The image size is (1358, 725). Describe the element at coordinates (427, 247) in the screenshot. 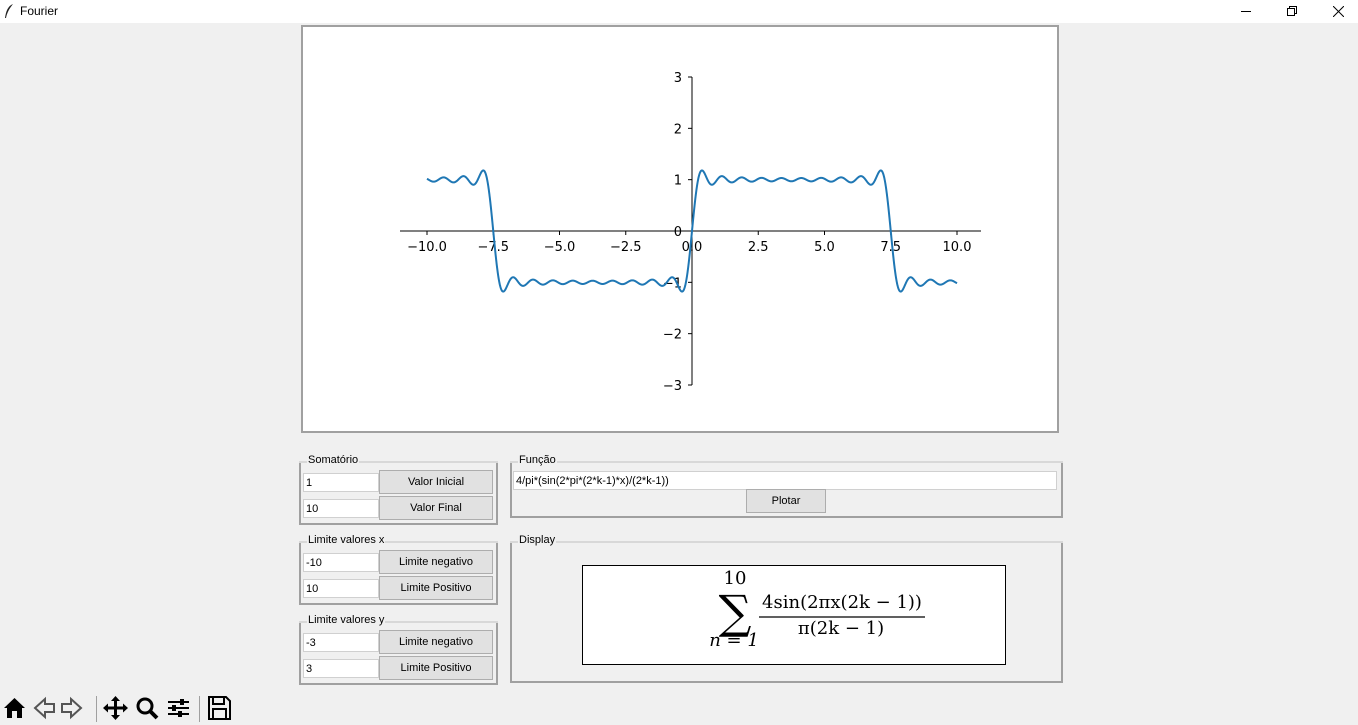

I see `x-tick-label: −10.0` at that location.